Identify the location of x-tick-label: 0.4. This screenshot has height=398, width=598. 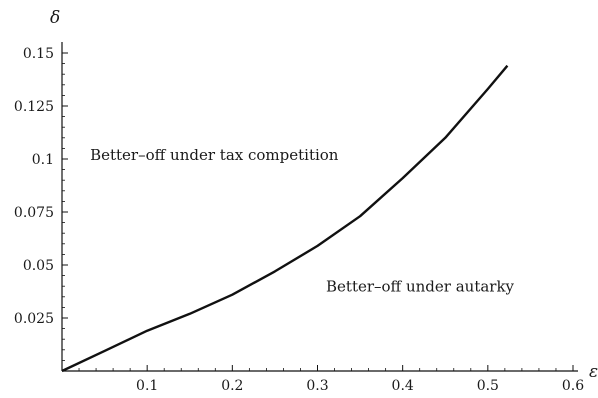
(403, 386).